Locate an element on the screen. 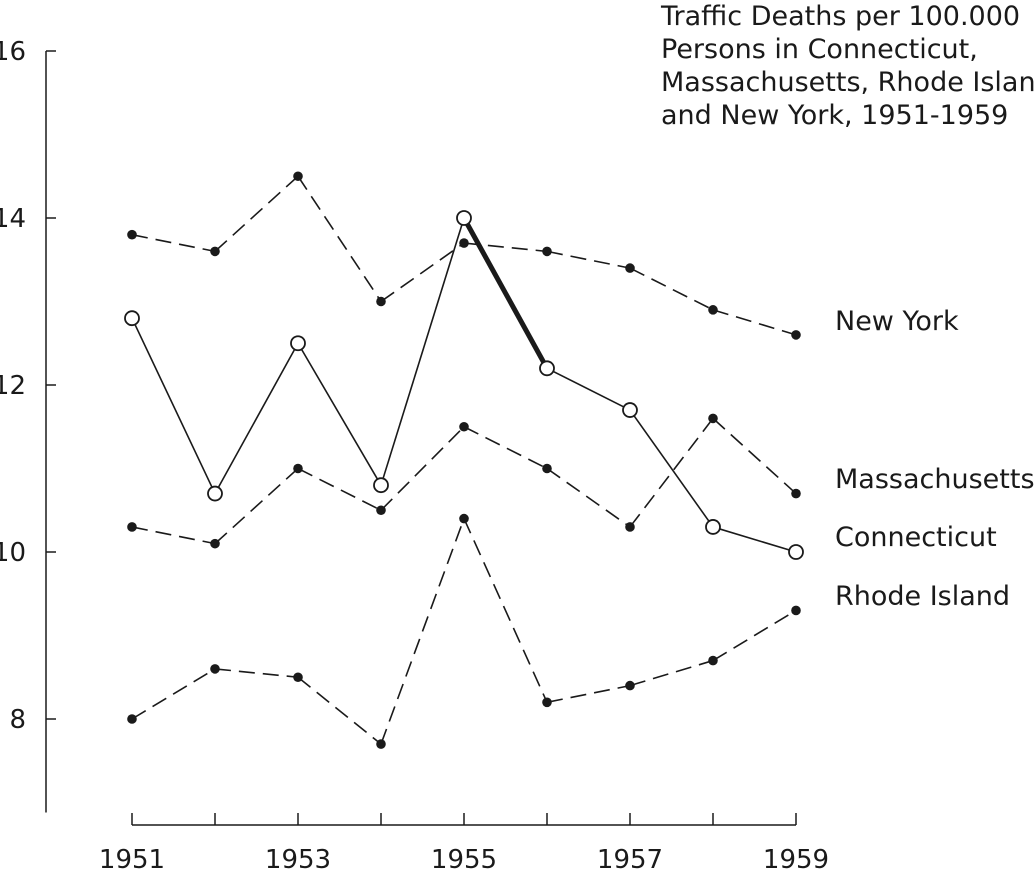 This screenshot has width=1036, height=870. connecticut-segment-1958 is located at coordinates (754, 539).